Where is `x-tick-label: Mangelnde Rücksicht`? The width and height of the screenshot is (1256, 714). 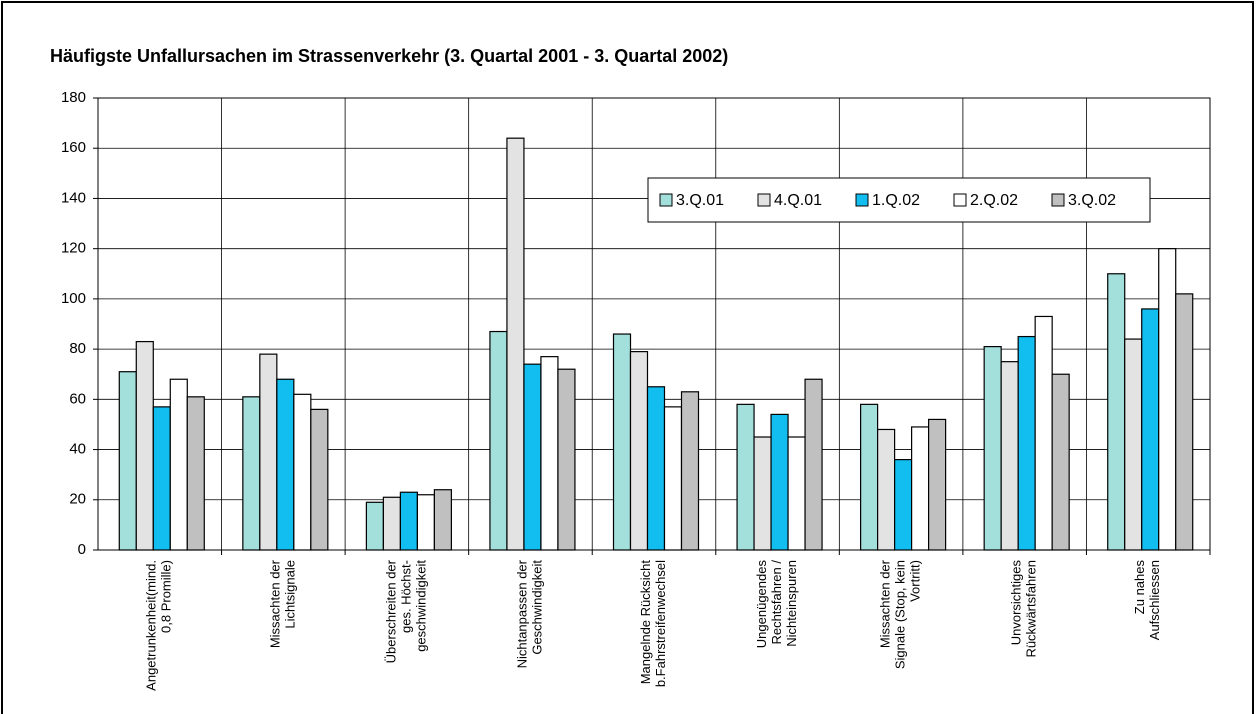
x-tick-label: Mangelnde Rücksicht is located at coordinates (645, 622).